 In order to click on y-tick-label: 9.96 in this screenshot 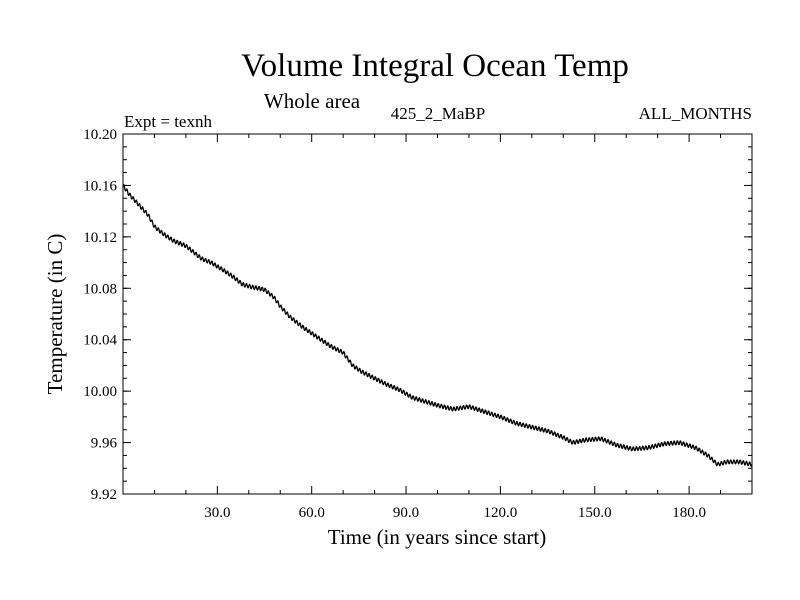, I will do `click(104, 444)`.